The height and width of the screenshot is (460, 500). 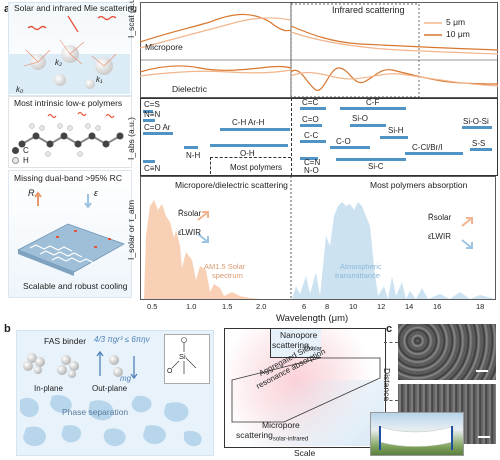 I want to click on aggregated-wedge, so click(x=306, y=390).